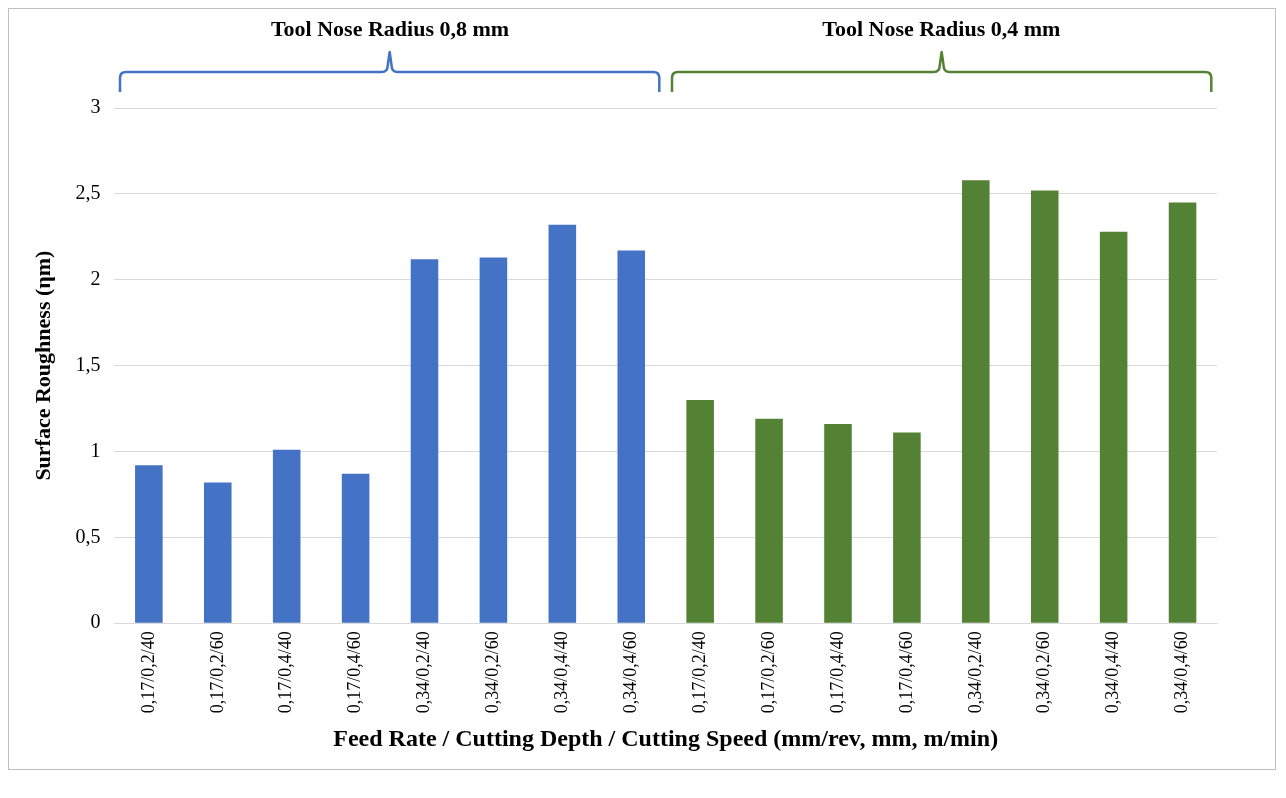  Describe the element at coordinates (95, 449) in the screenshot. I see `y-tick-label: 1` at that location.